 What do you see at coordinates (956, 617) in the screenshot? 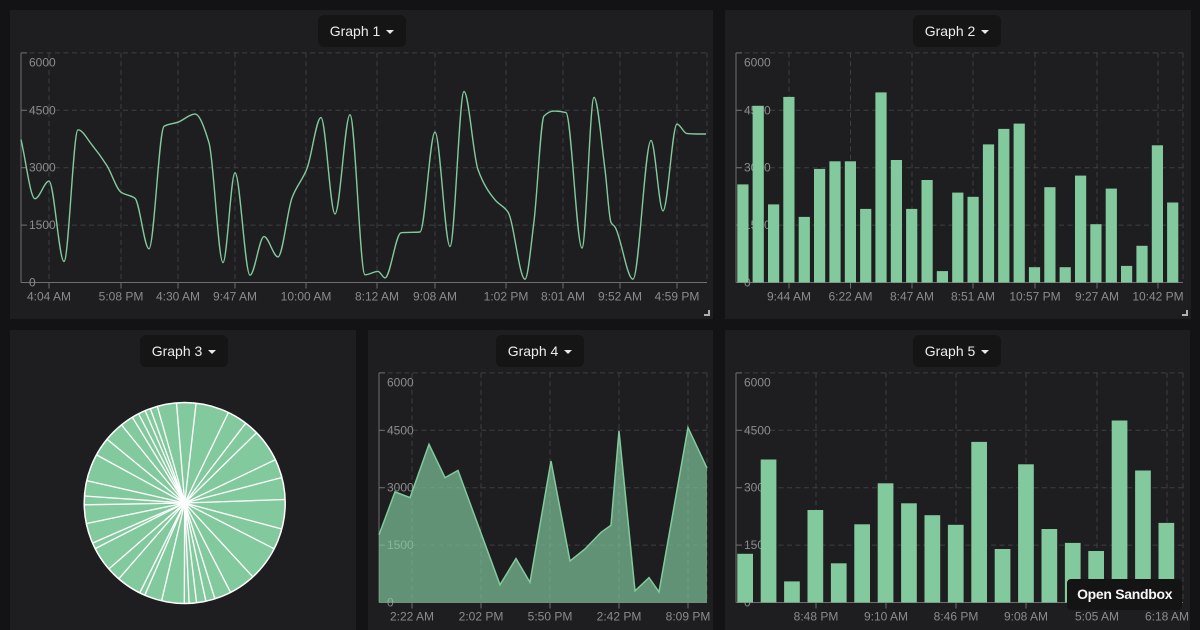
I see `svg-text: 8:46 PM` at bounding box center [956, 617].